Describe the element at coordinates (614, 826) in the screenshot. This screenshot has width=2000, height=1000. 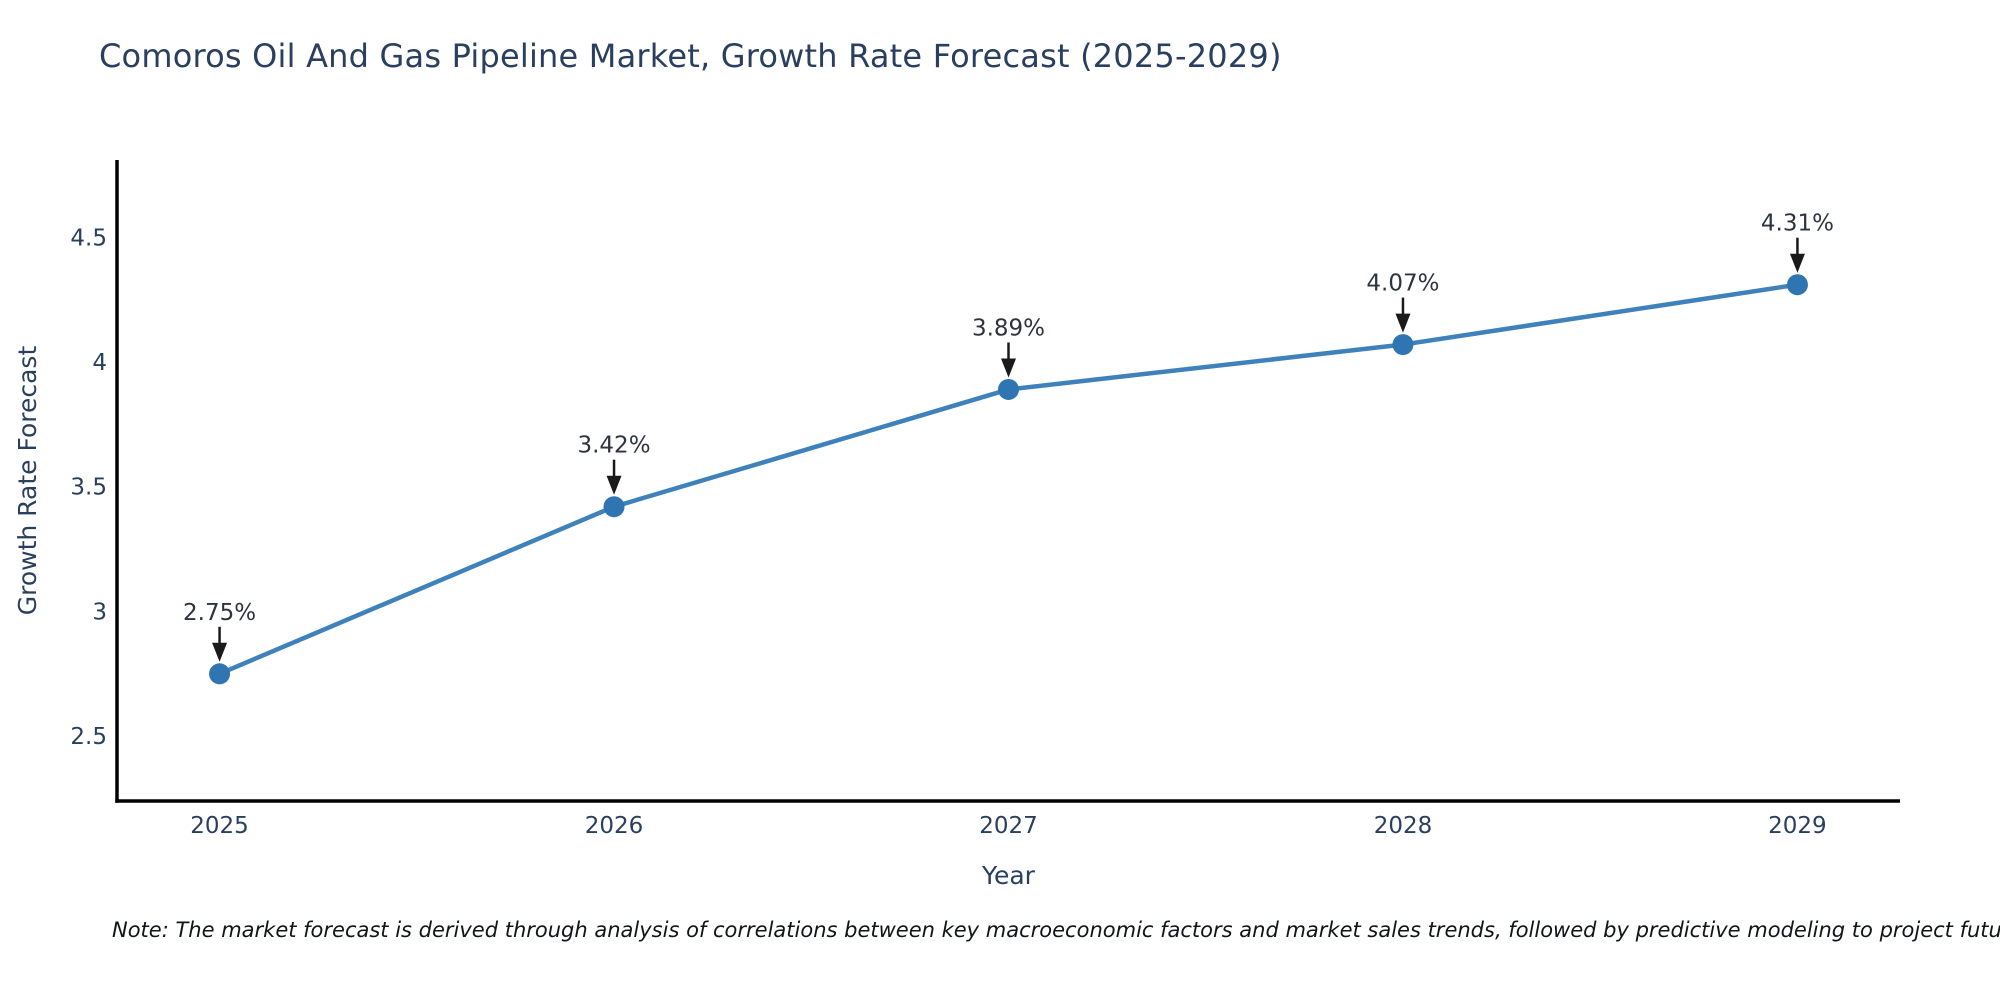
I see `x-tick-label: 2026` at that location.